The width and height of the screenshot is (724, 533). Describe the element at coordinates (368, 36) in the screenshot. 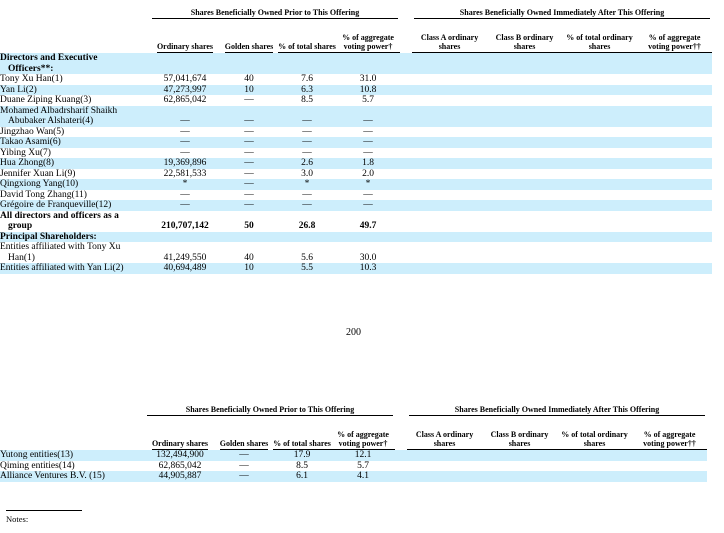

I see `column-header: % of aggregate voting power†` at that location.